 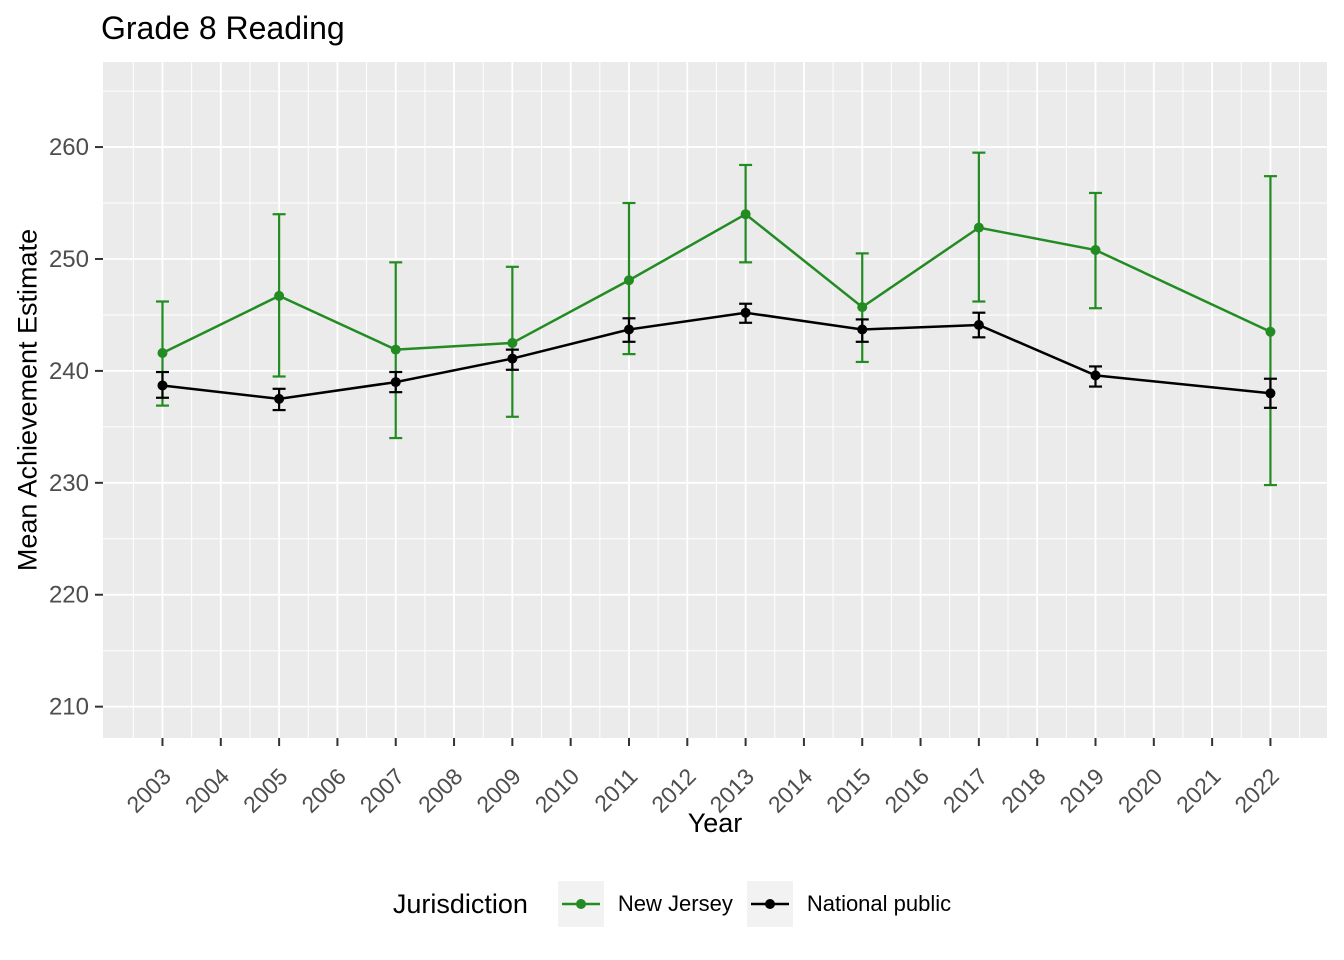 What do you see at coordinates (460, 903) in the screenshot?
I see `legend-title: Jurisdiction` at bounding box center [460, 903].